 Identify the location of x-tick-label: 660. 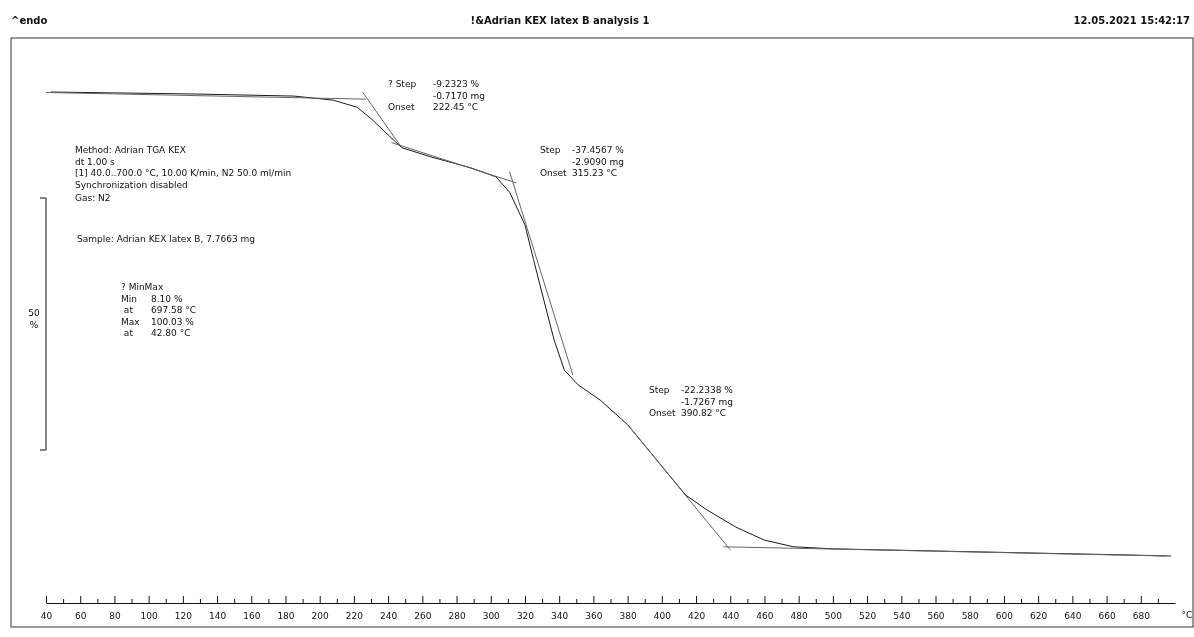
(1107, 615).